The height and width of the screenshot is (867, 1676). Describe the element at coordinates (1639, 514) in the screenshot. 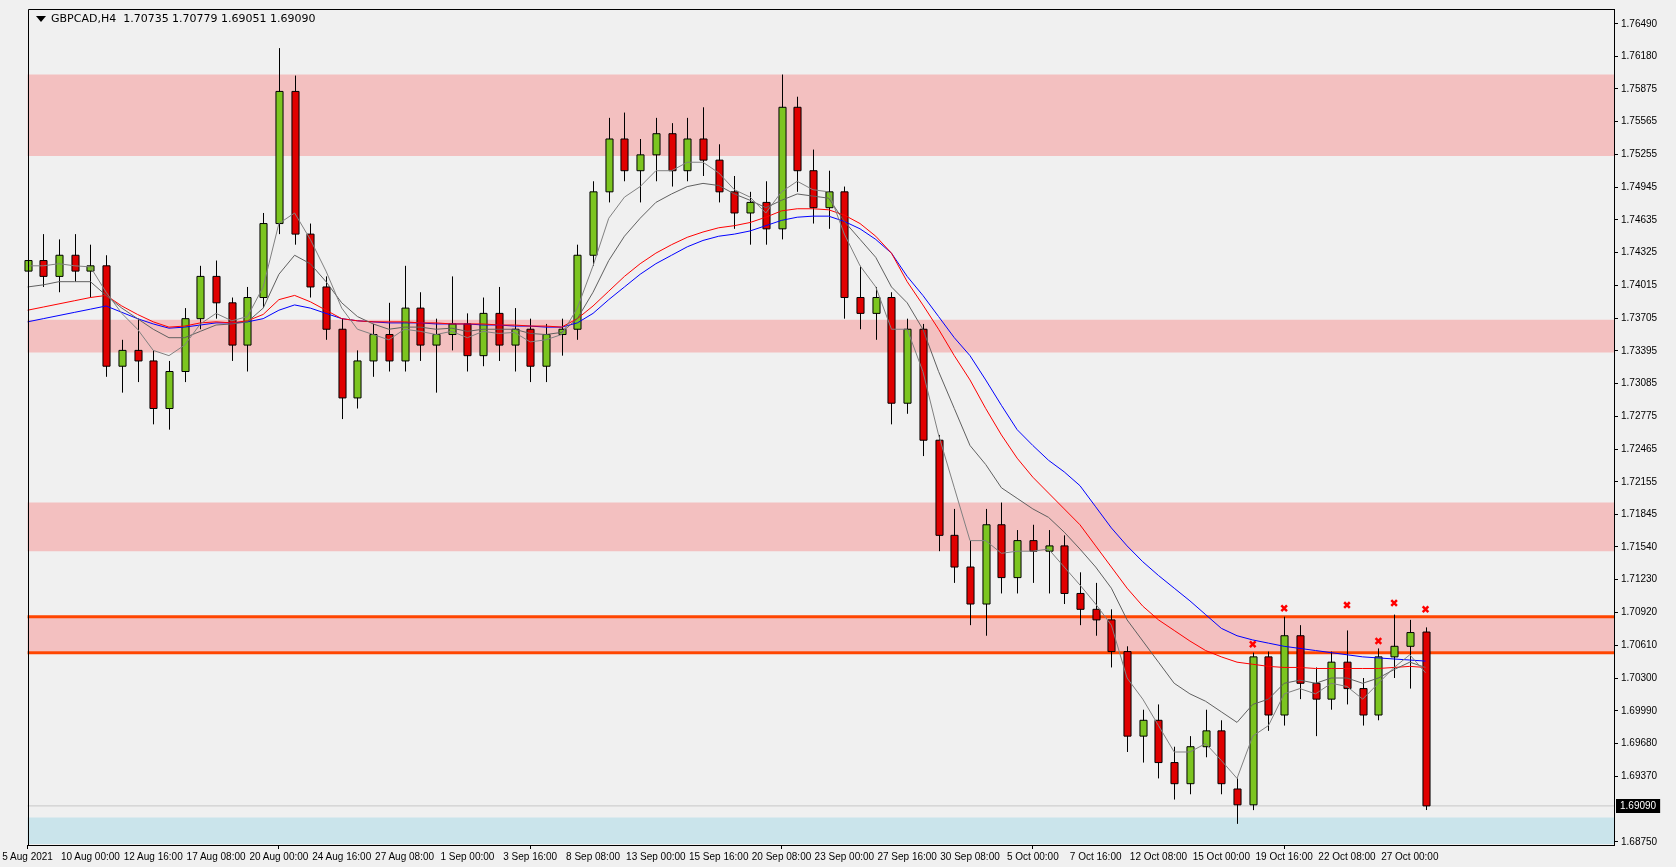

I see `y-tick-label: 1.71845` at that location.